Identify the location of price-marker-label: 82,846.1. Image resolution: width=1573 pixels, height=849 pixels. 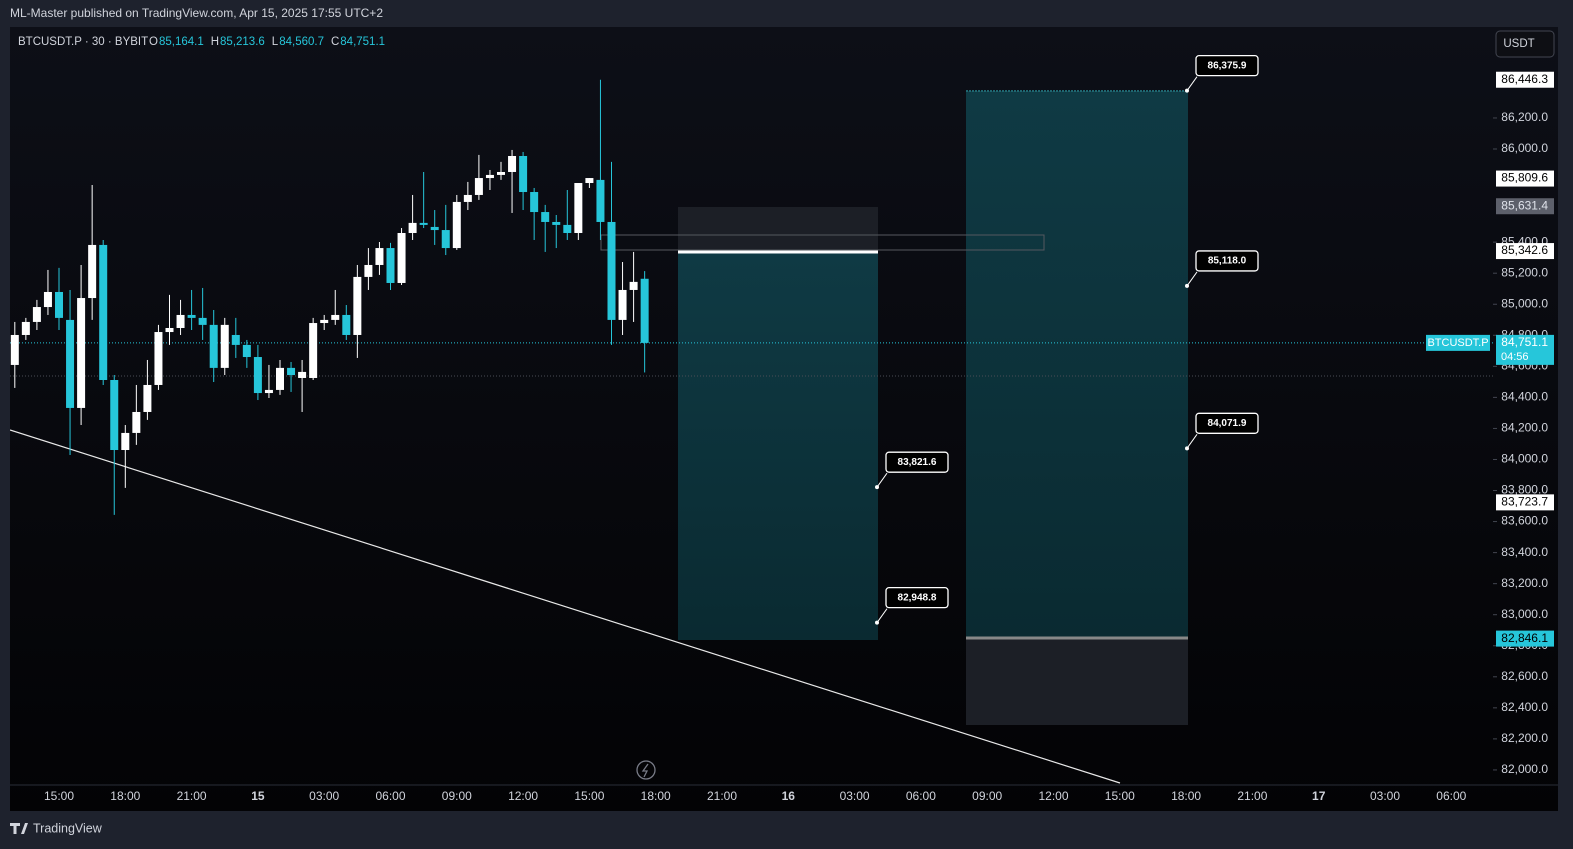
(1524, 638).